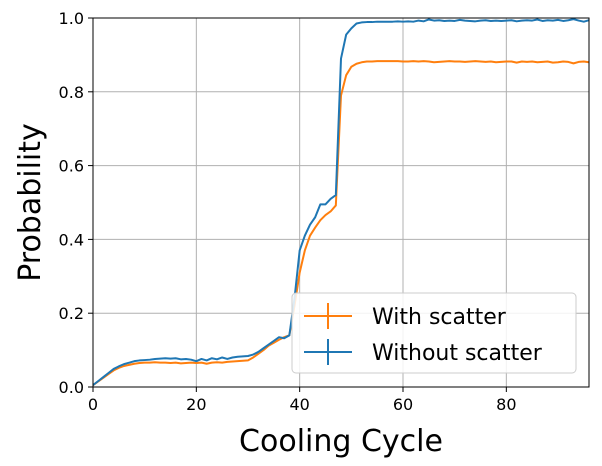 The width and height of the screenshot is (602, 466). Describe the element at coordinates (299, 404) in the screenshot. I see `x-tick-label: 40` at that location.